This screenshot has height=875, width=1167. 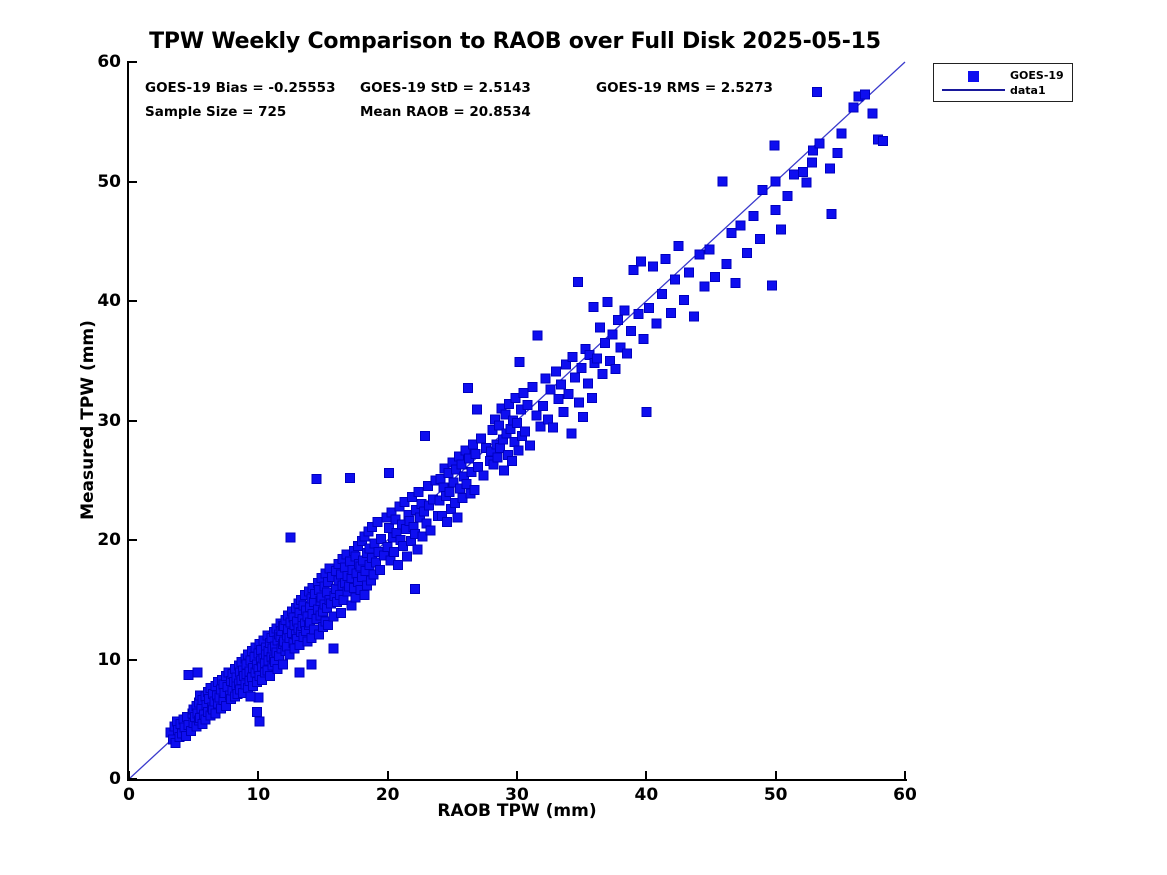 I want to click on y-tick-label: 20, so click(x=109, y=540).